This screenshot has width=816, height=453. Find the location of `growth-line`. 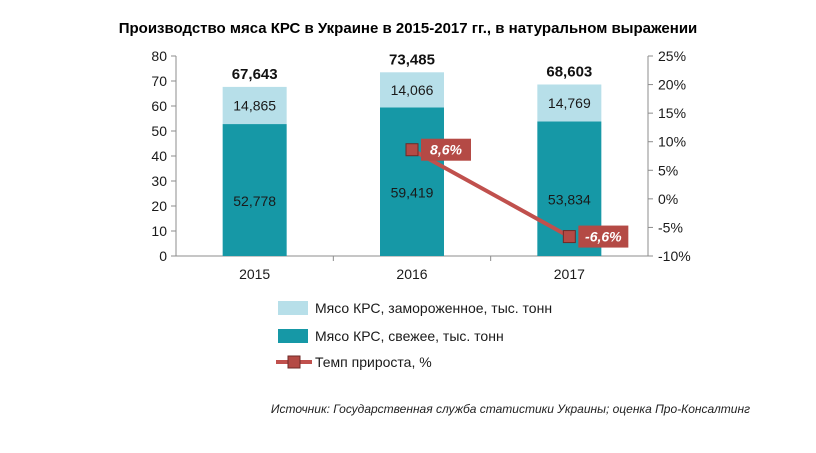

growth-line is located at coordinates (491, 193).